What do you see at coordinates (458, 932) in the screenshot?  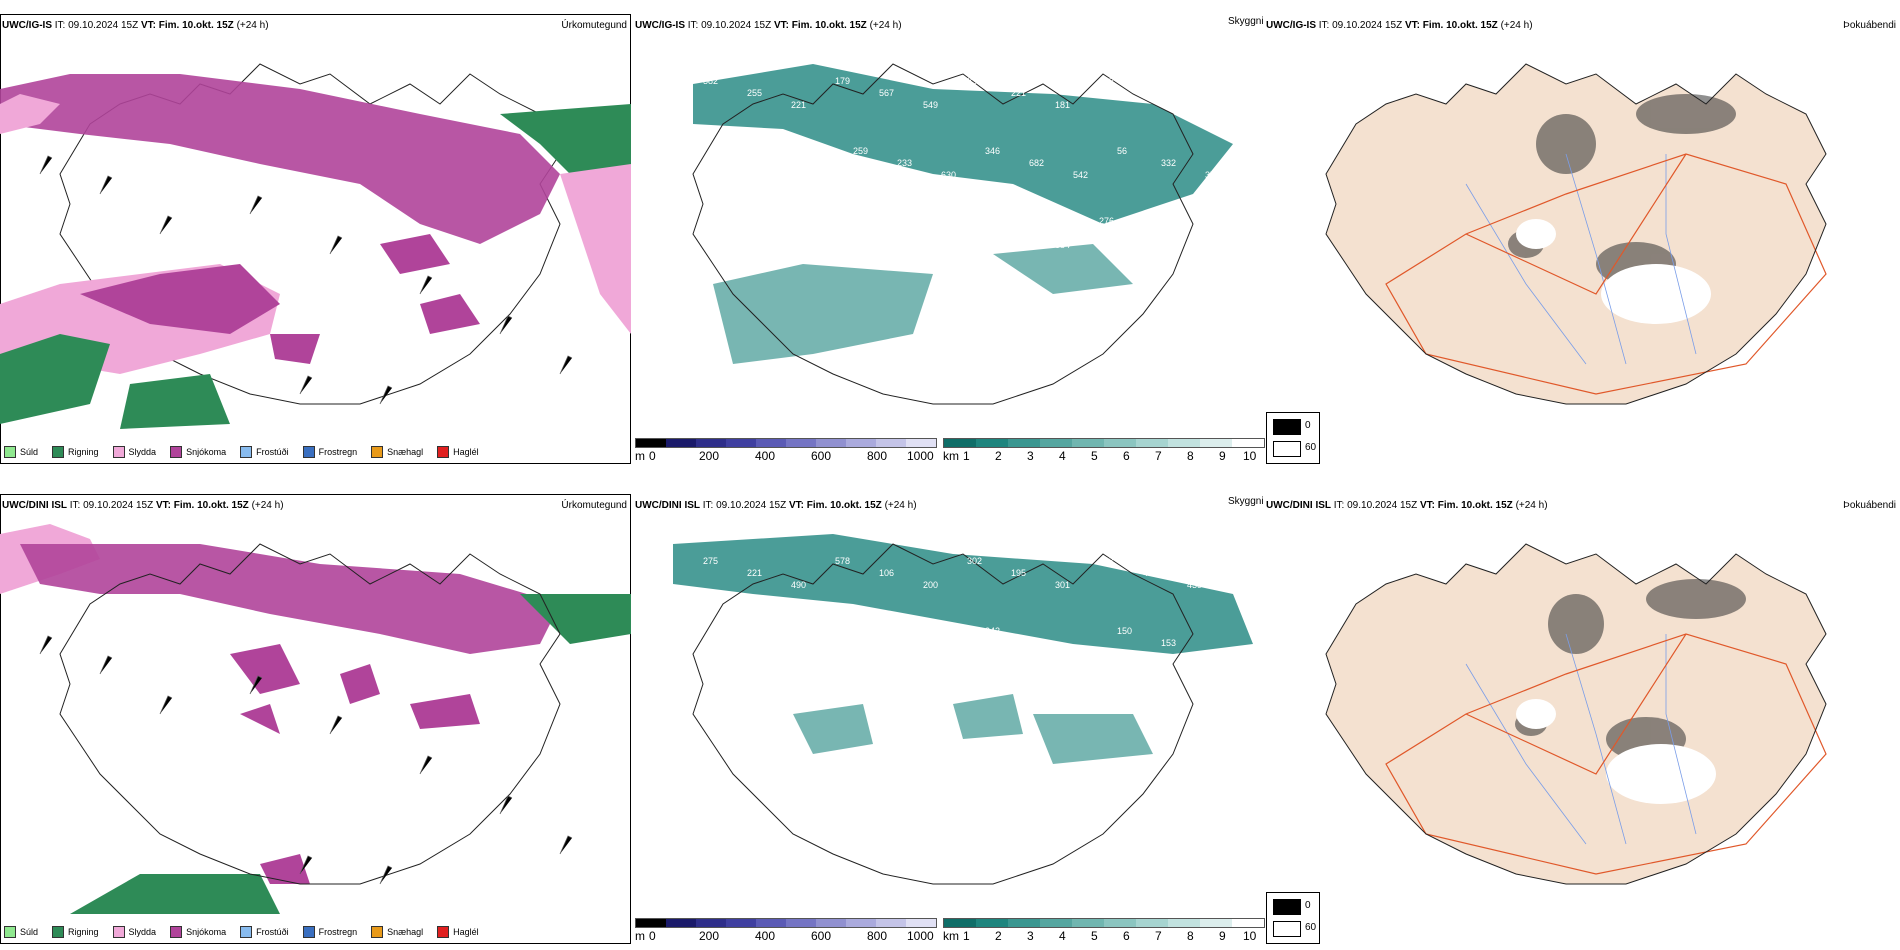 I see `legend-item: Haglél` at bounding box center [458, 932].